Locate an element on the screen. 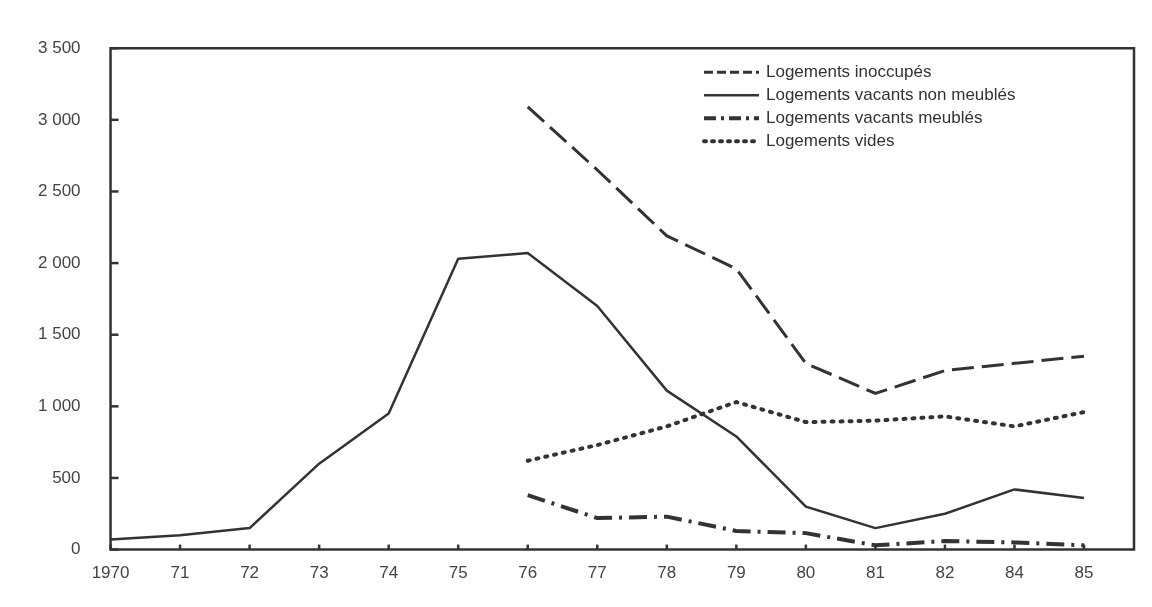 The height and width of the screenshot is (607, 1152). y-tick-label: 2 000 is located at coordinates (59, 262).